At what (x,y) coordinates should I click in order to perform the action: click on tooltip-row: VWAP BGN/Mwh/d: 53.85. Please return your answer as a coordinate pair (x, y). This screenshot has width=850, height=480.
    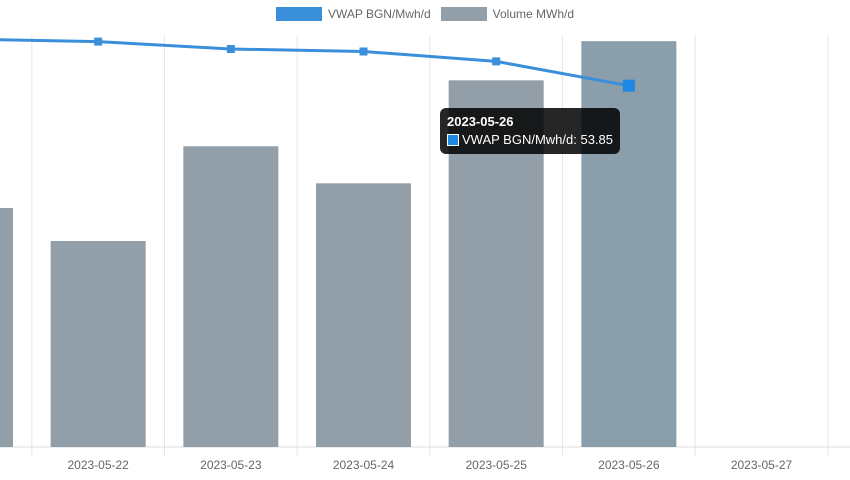
    Looking at the image, I should click on (530, 140).